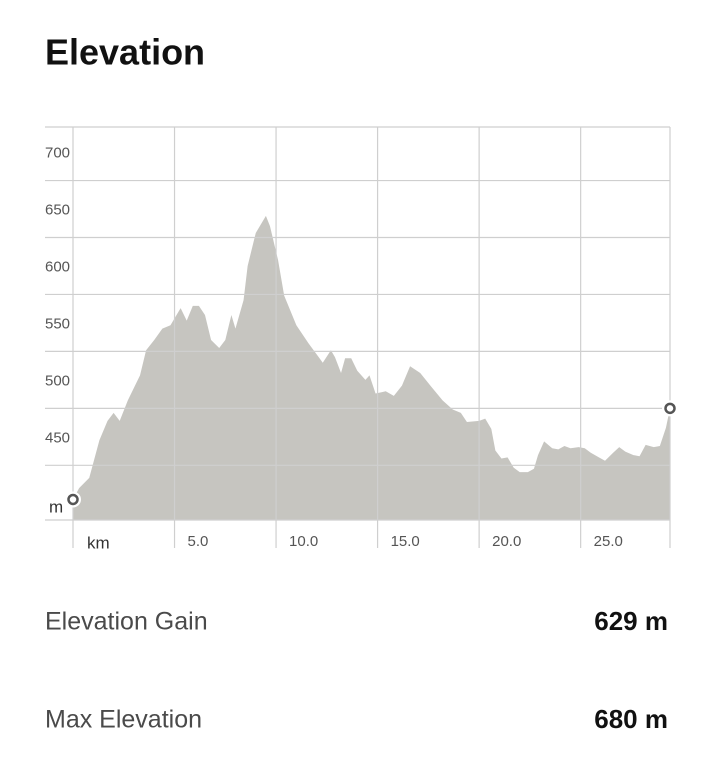 This screenshot has width=715, height=773. I want to click on y-tick-label: 500, so click(57, 380).